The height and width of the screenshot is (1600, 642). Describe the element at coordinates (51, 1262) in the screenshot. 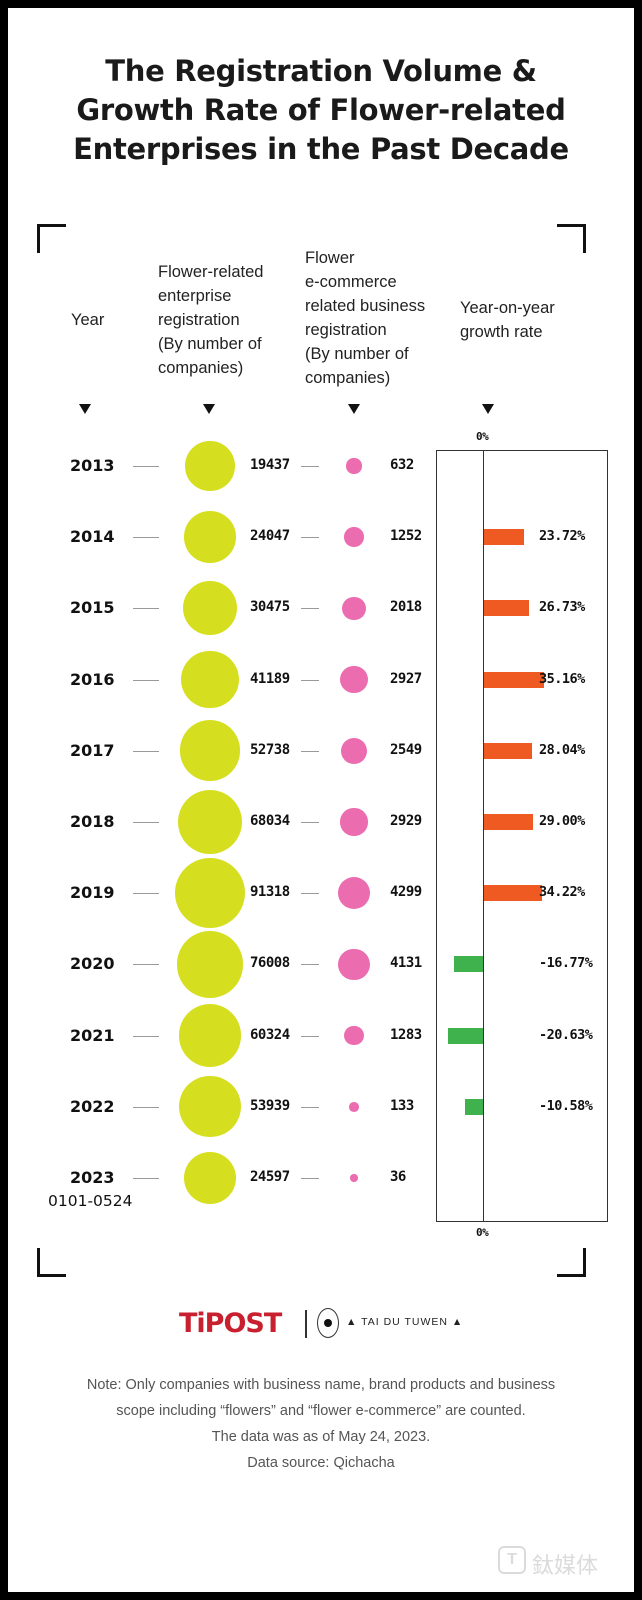

I see `corner-bracket-bottom-left` at that location.